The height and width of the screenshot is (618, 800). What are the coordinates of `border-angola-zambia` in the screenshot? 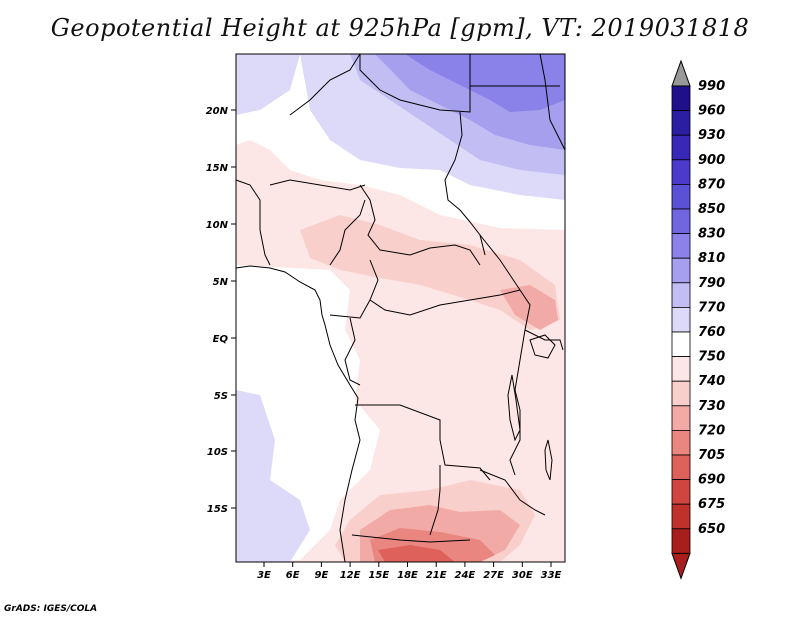 It's located at (435, 500).